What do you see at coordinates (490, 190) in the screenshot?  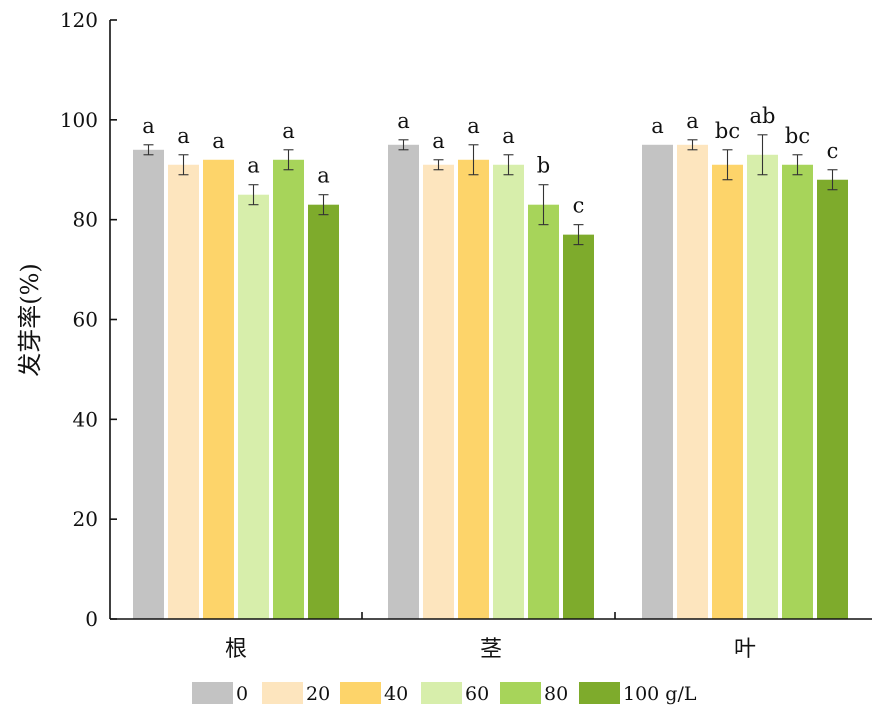 I see `error-bars-layer` at bounding box center [490, 190].